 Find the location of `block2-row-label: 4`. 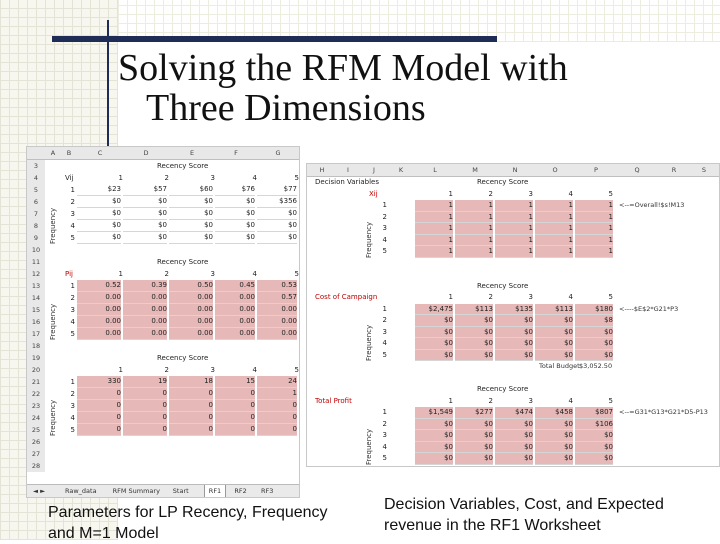

block2-row-label: 4 is located at coordinates (72, 322).